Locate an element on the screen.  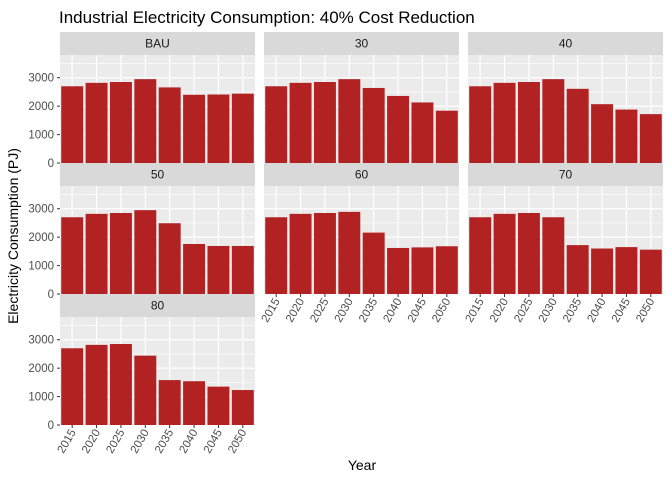
x-axis-title: Year is located at coordinates (362, 465).